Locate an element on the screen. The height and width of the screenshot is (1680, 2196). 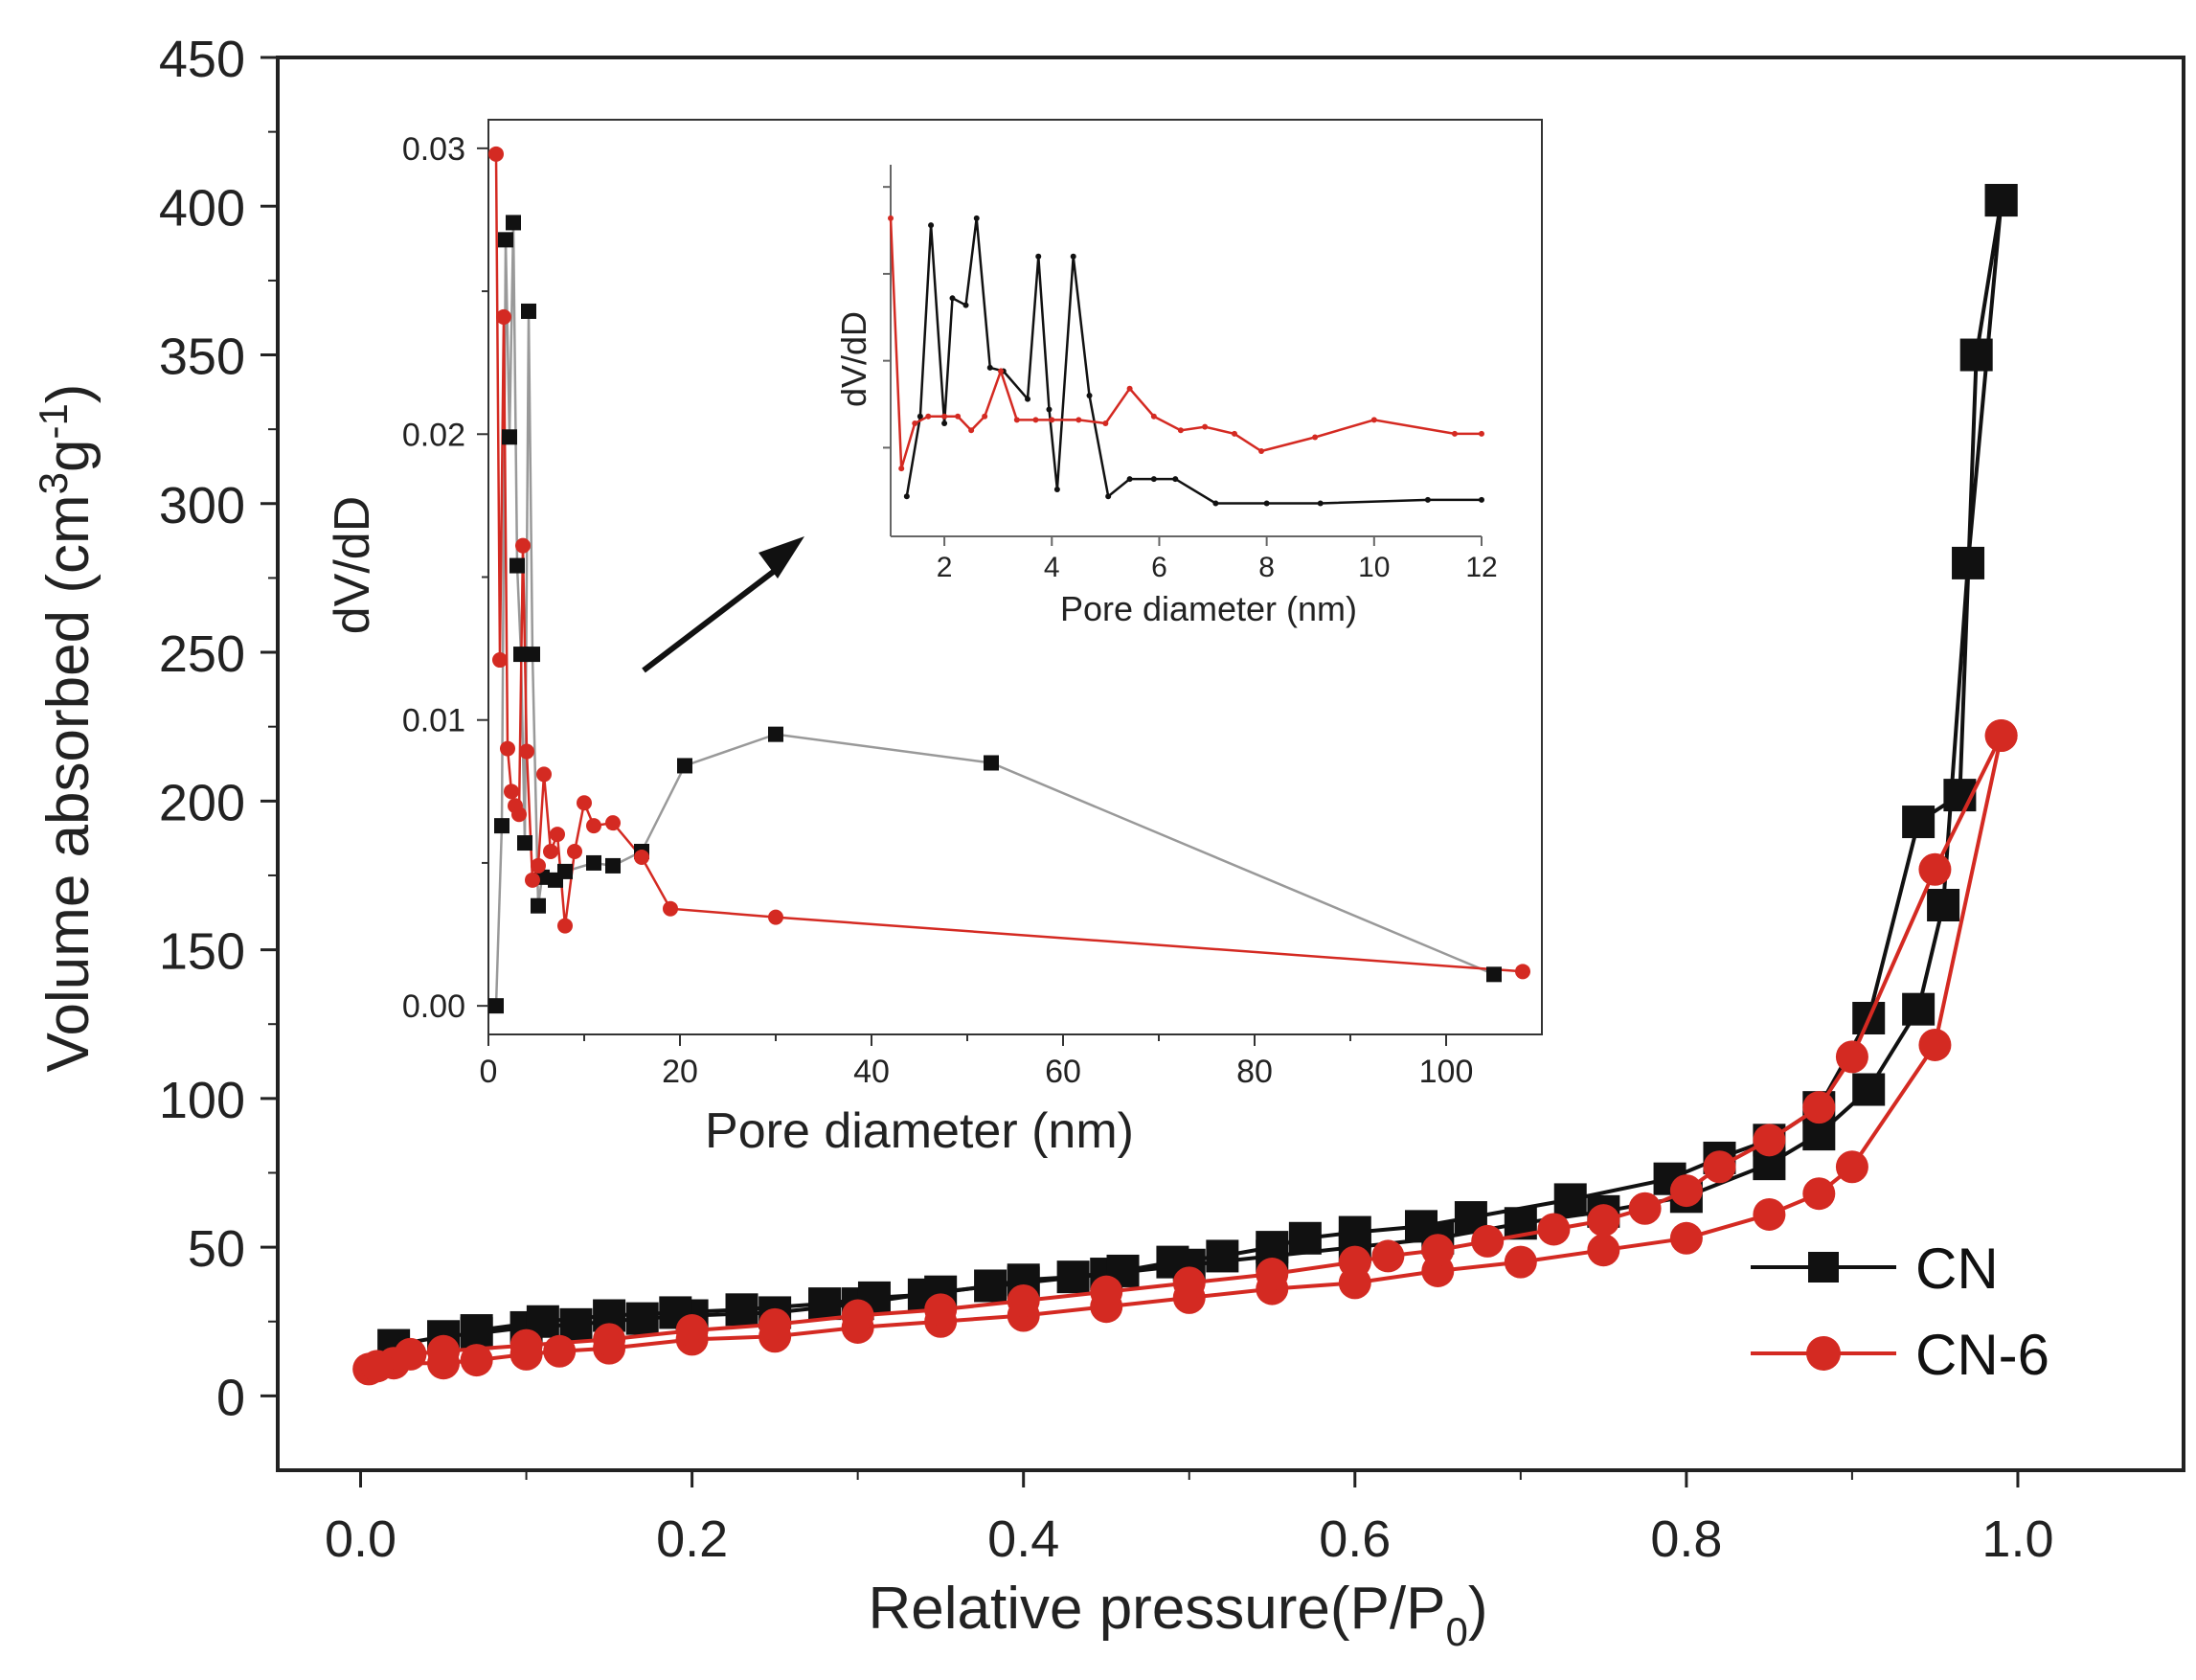
zoom-x-tick-label: 10 is located at coordinates (1374, 567).